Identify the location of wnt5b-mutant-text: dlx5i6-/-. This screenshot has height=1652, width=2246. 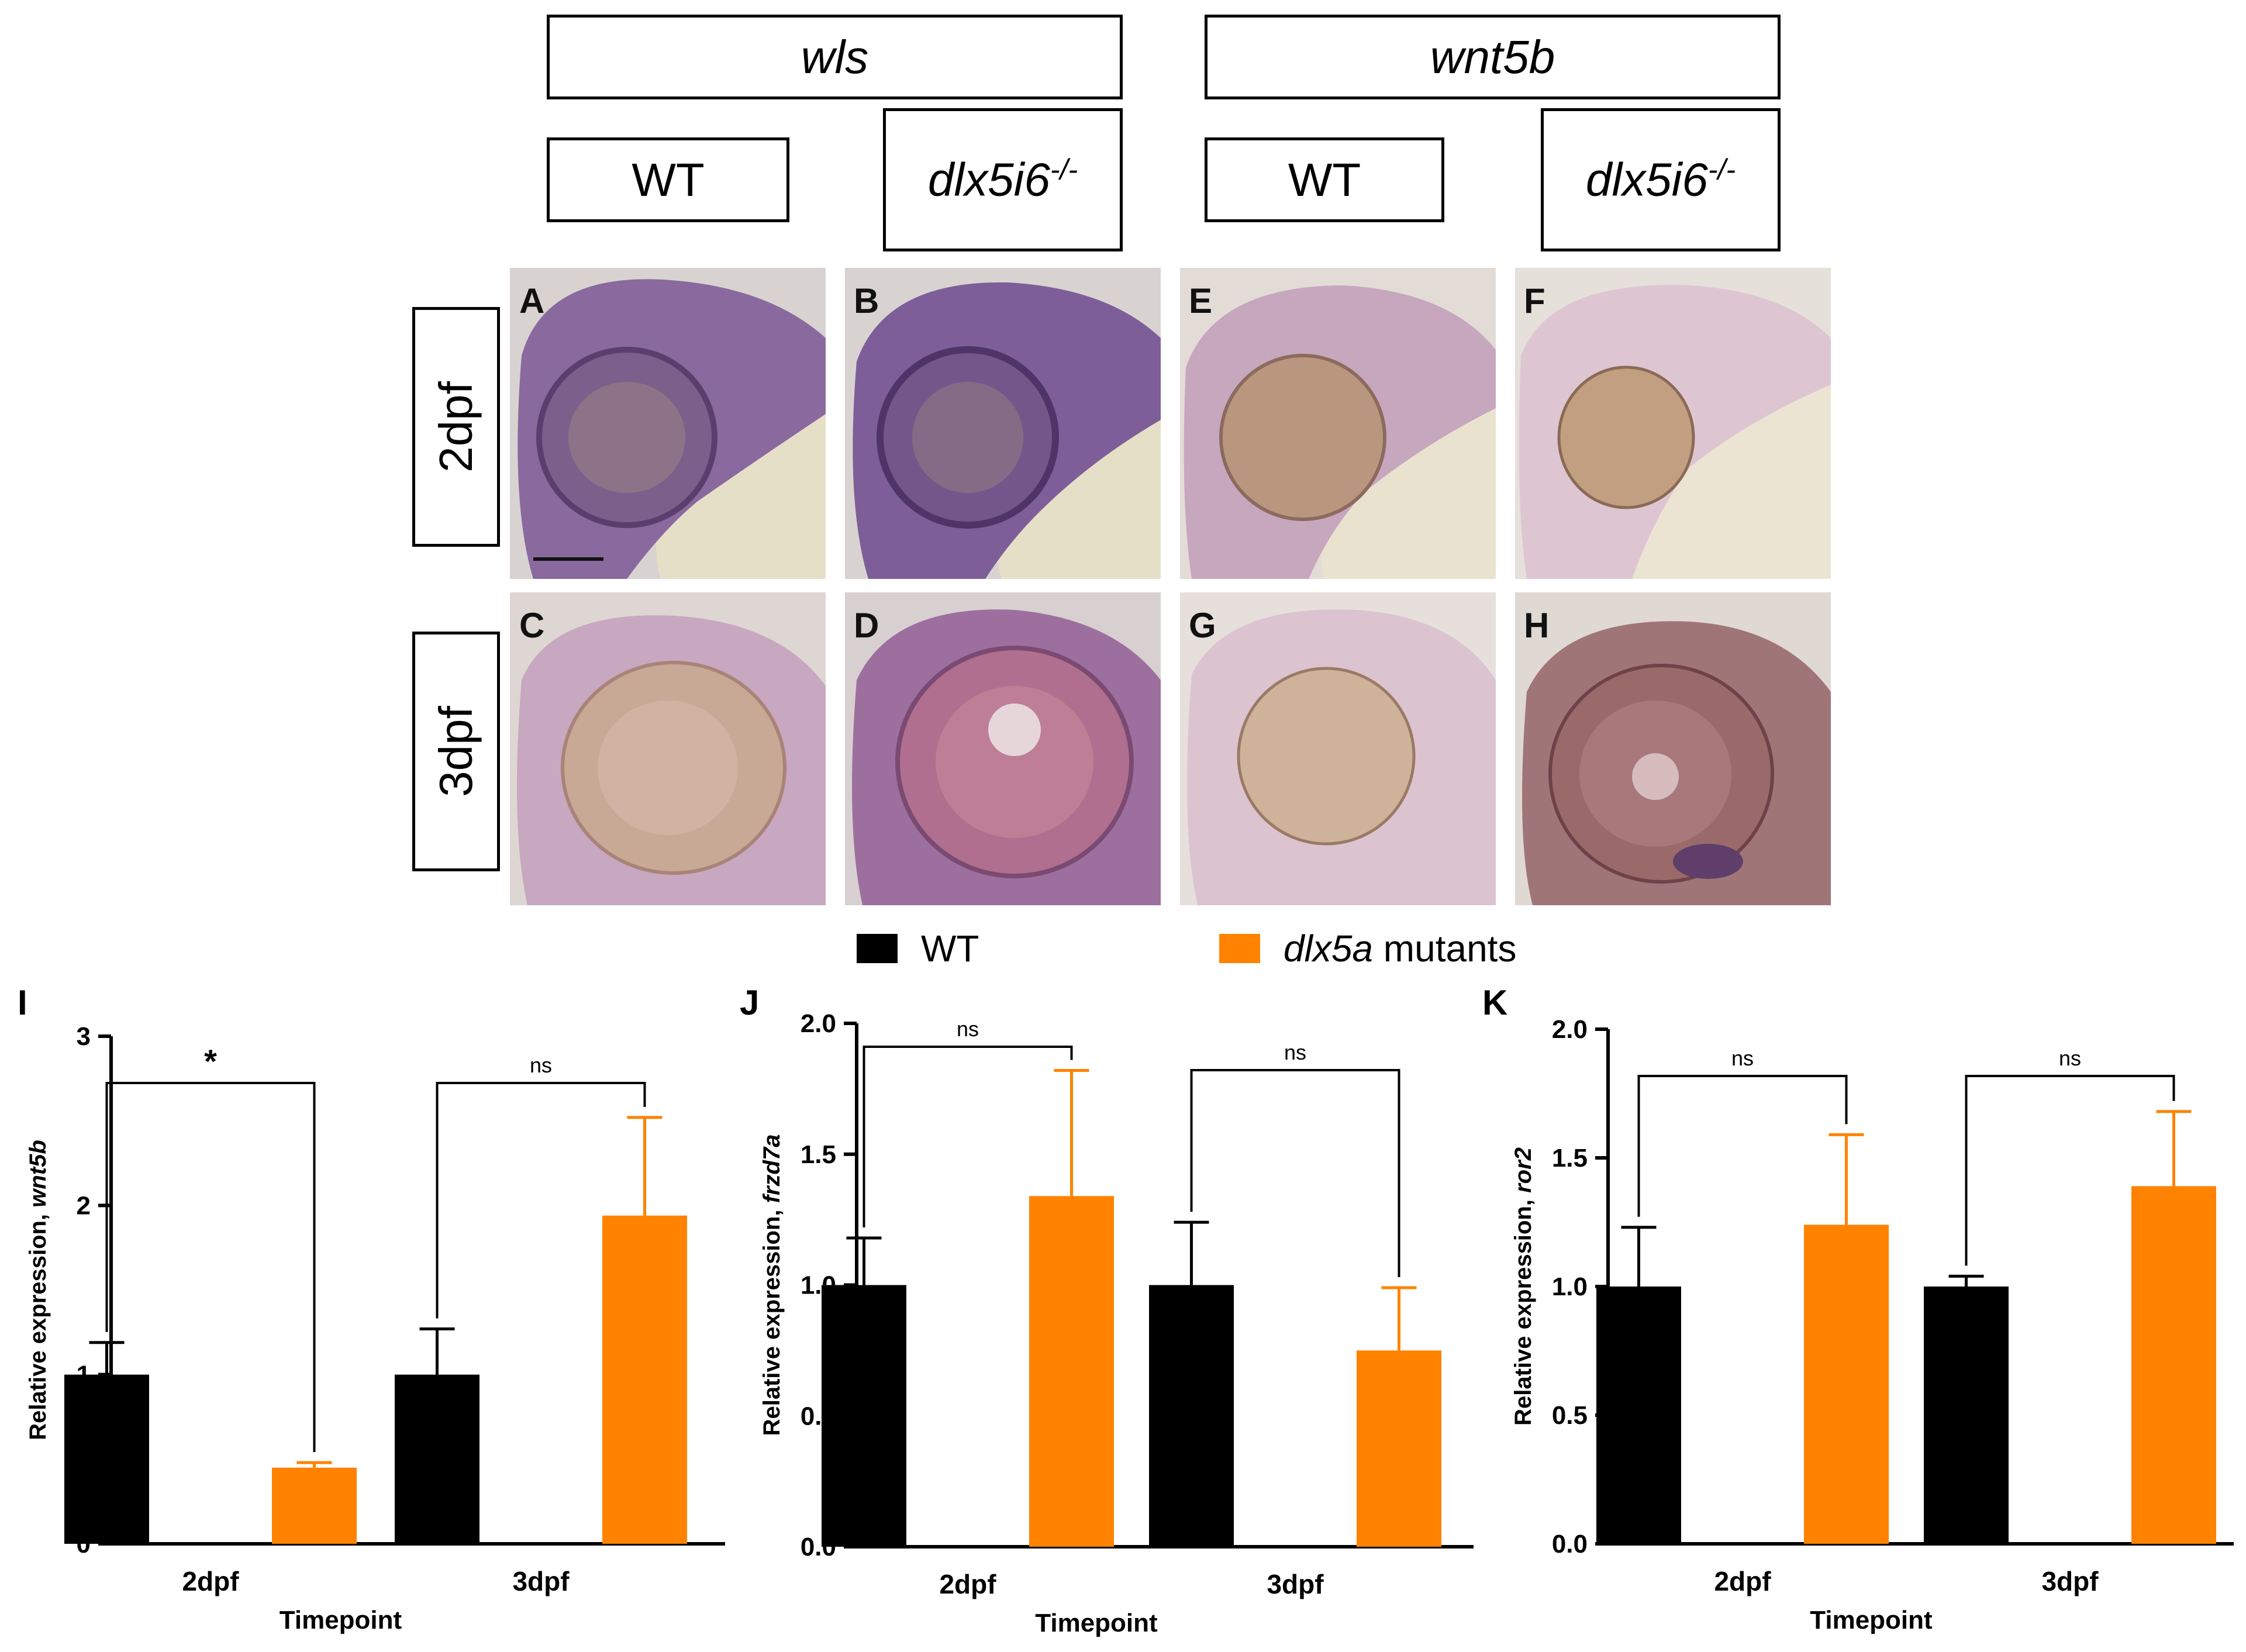
(1660, 179).